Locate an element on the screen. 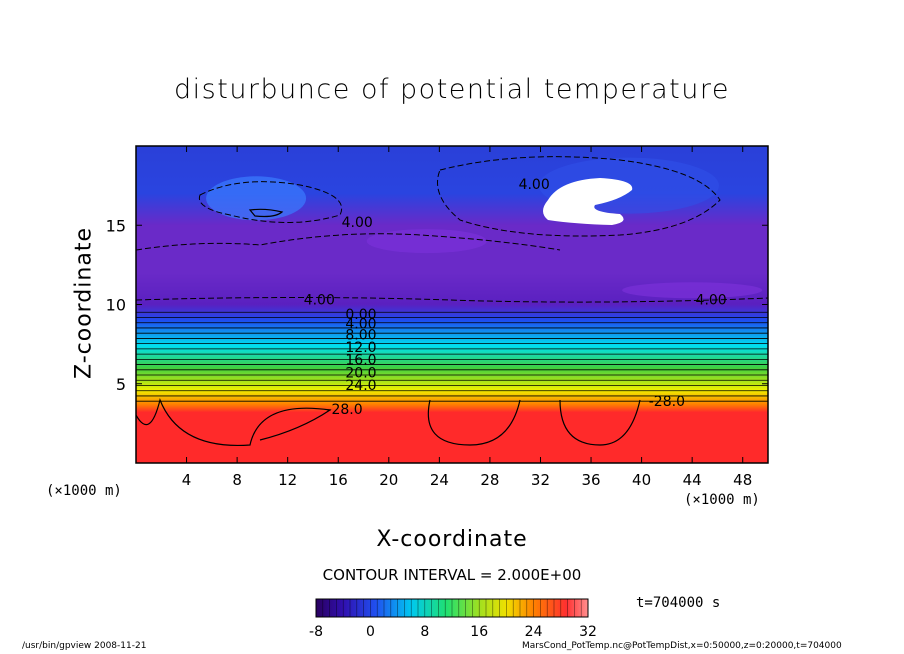 The image size is (904, 654). x-tick-label: 16 is located at coordinates (338, 480).